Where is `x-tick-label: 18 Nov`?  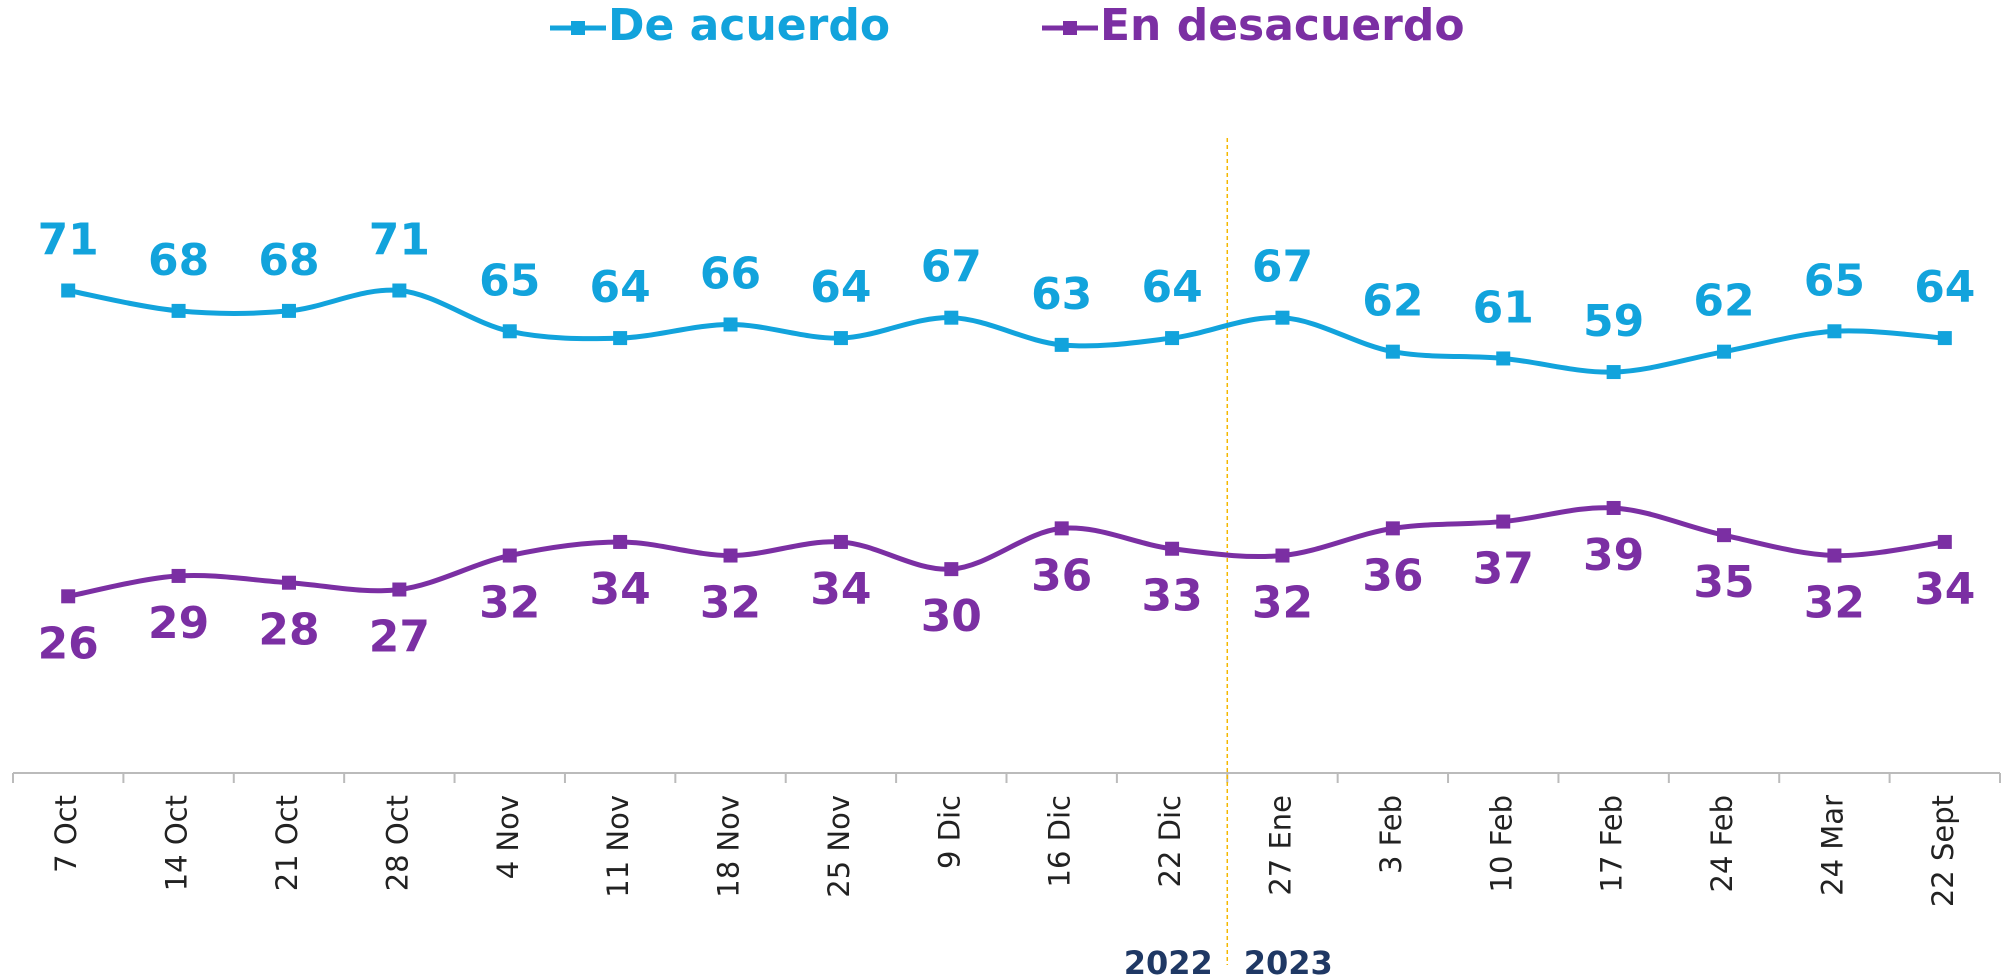 x-tick-label: 18 Nov is located at coordinates (729, 846).